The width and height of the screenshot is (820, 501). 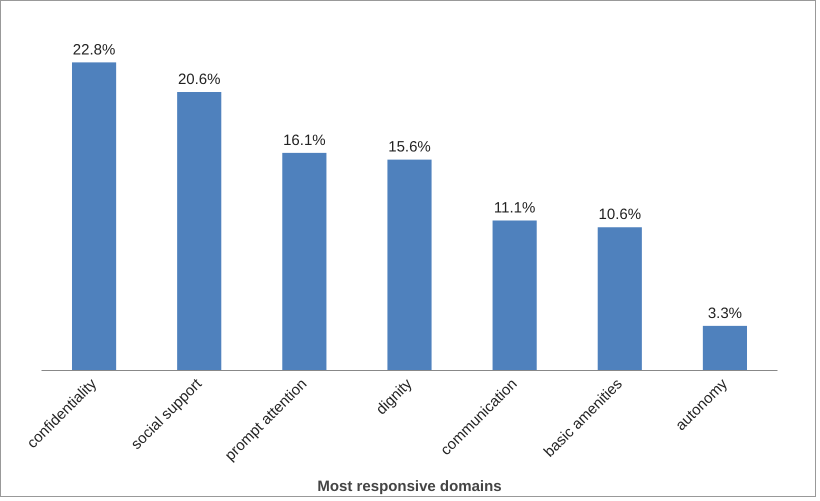 What do you see at coordinates (94, 49) in the screenshot?
I see `data-label: 22.8%` at bounding box center [94, 49].